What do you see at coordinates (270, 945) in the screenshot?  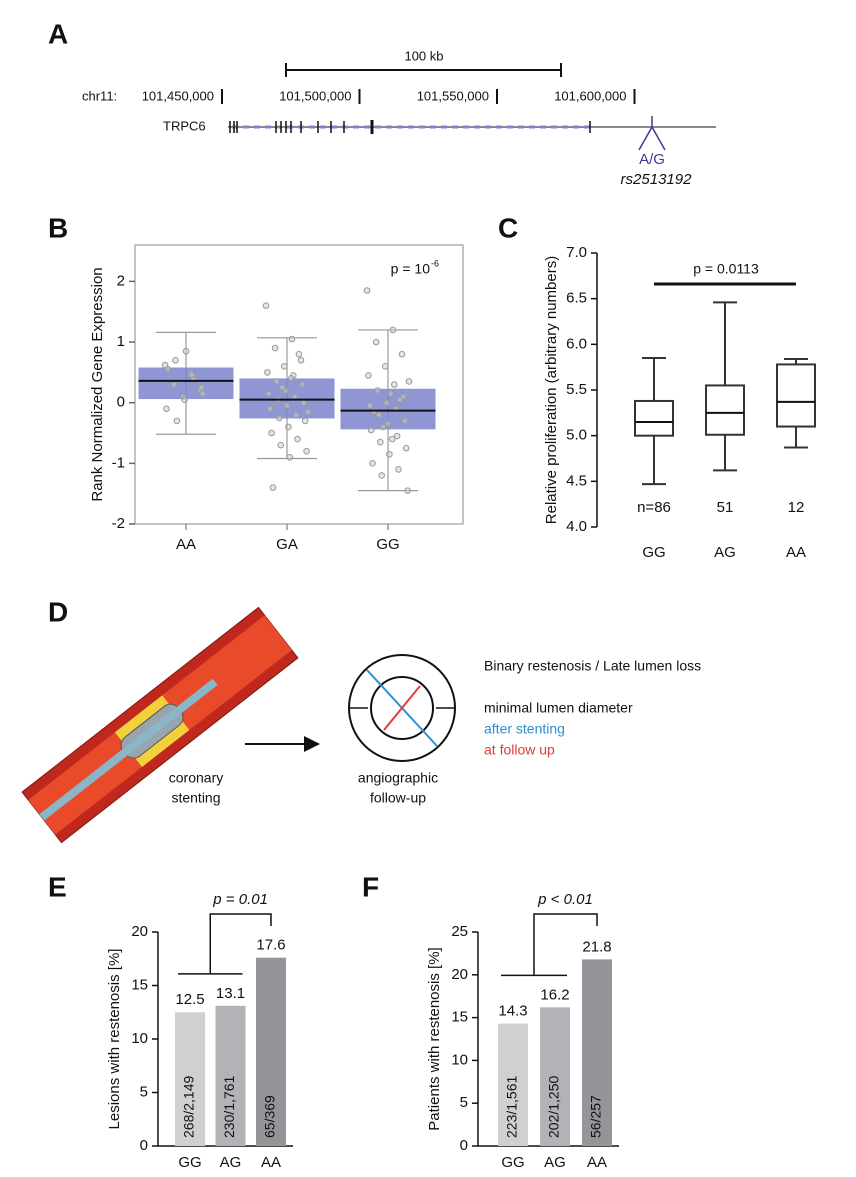 I see `value-label: 17.6` at bounding box center [270, 945].